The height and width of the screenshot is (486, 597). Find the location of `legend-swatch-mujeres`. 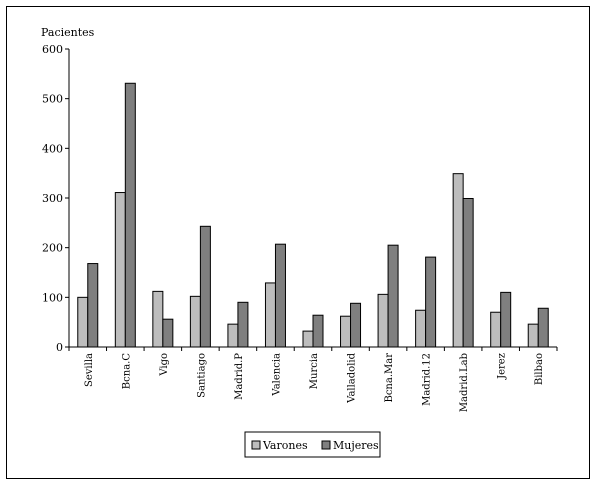

legend-swatch-mujeres is located at coordinates (326, 445).